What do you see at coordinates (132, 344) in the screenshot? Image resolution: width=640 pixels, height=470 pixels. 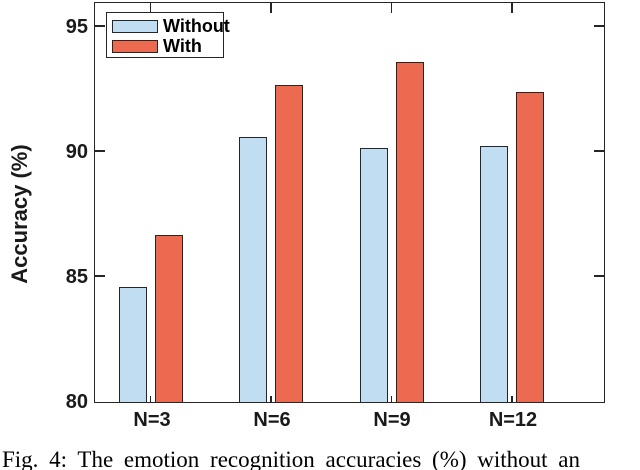 I see `bar-without-n=3` at bounding box center [132, 344].